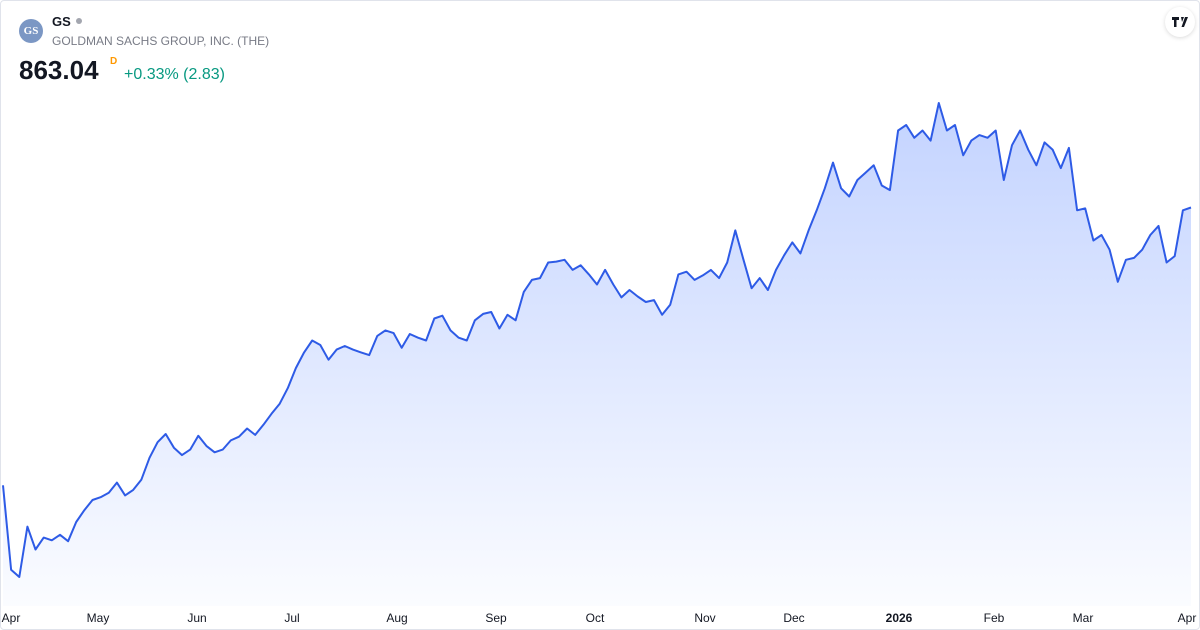  What do you see at coordinates (196, 618) in the screenshot?
I see `x-tick-label: Jun` at bounding box center [196, 618].